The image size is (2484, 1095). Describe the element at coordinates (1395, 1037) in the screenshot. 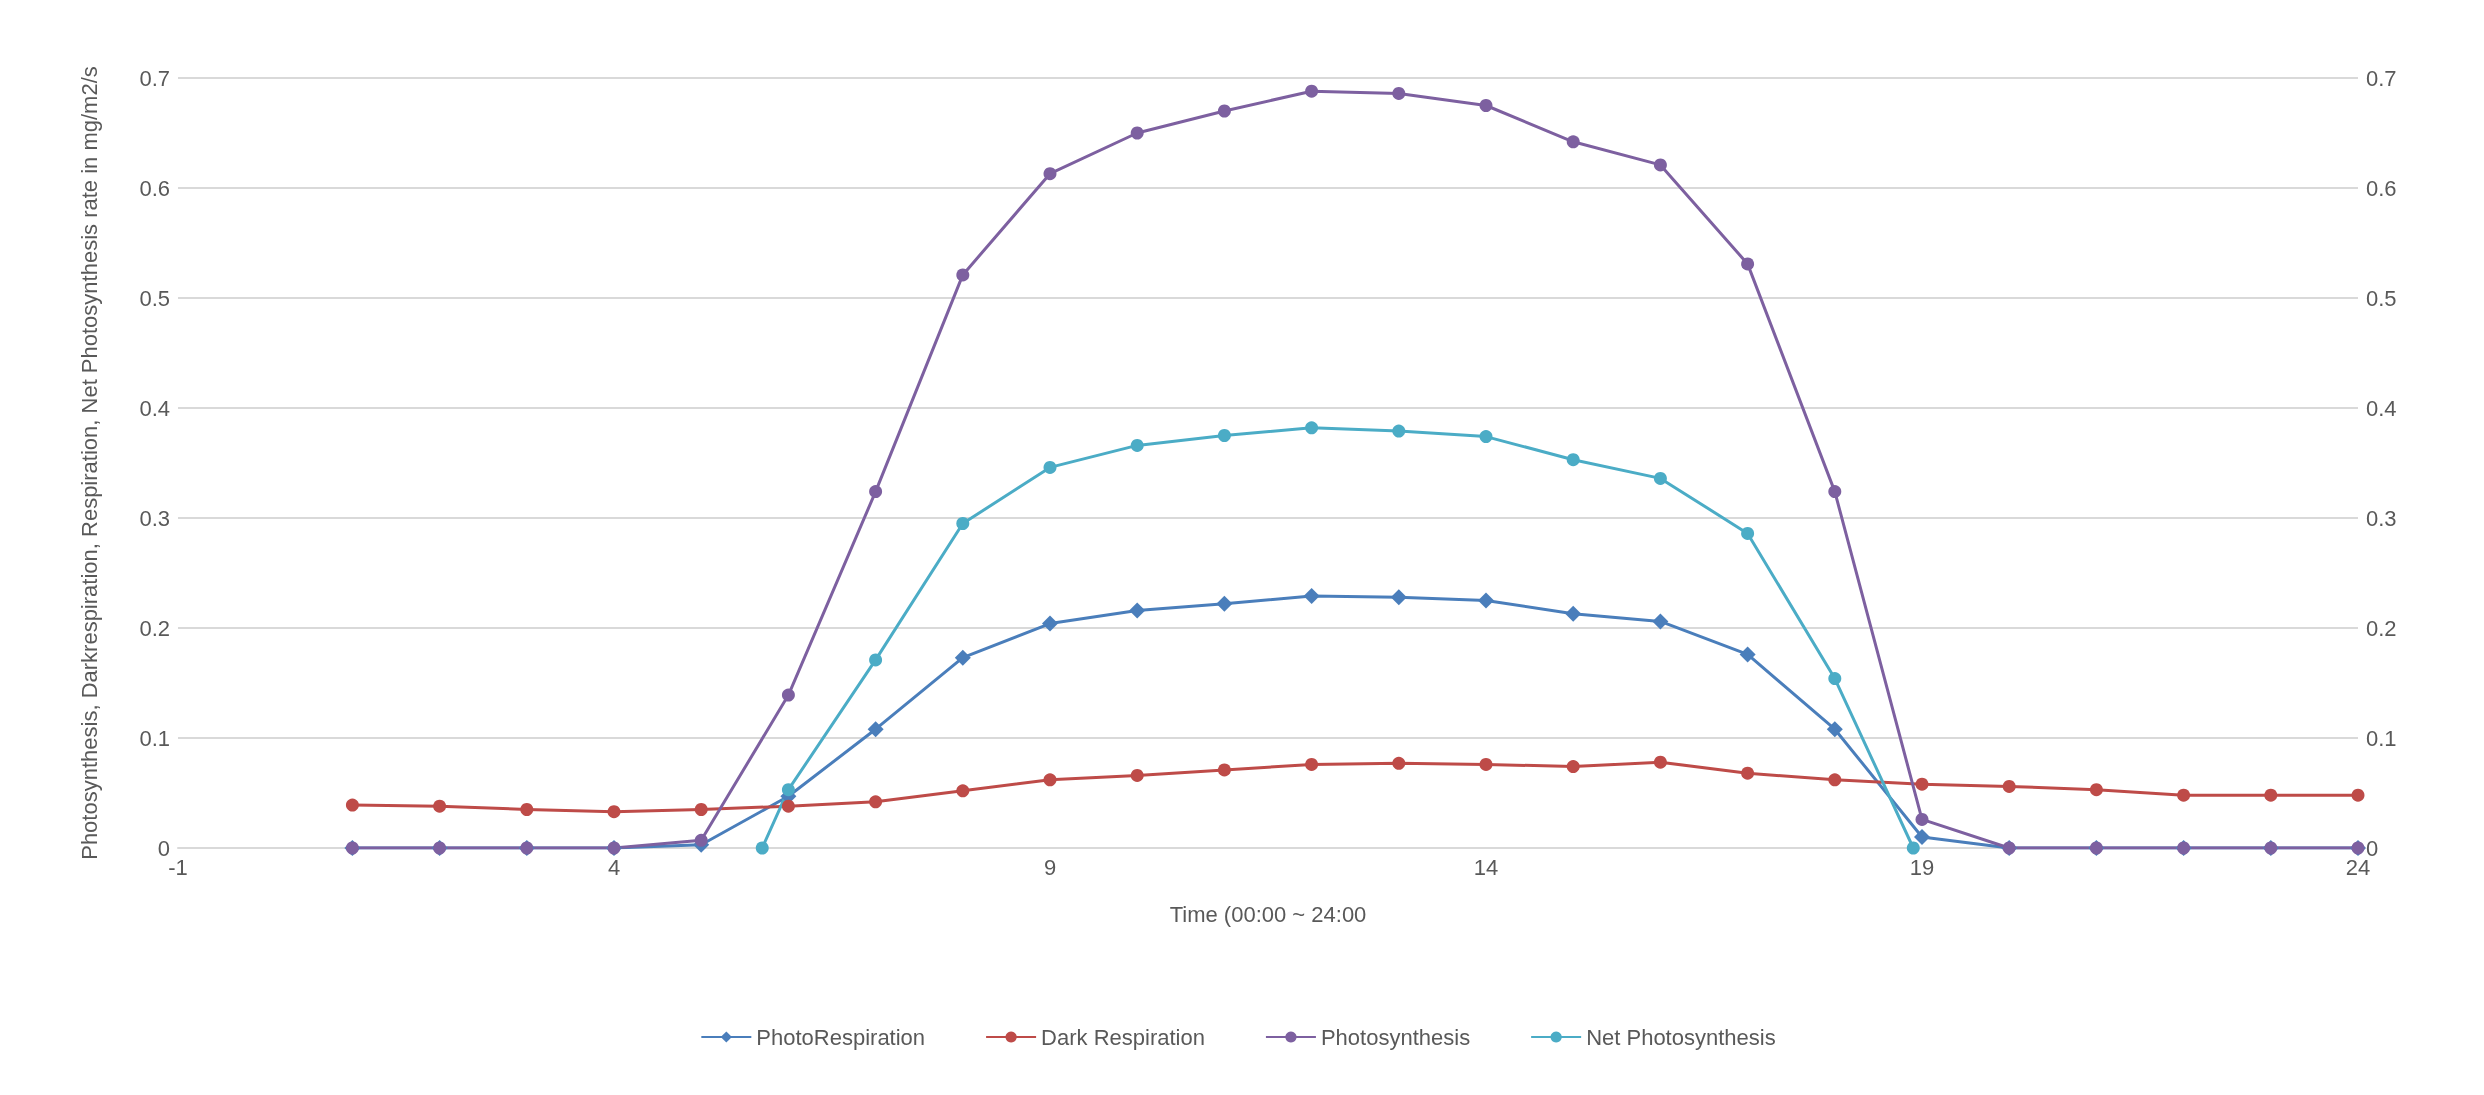

I see `legend-label: Photosynthesis` at that location.